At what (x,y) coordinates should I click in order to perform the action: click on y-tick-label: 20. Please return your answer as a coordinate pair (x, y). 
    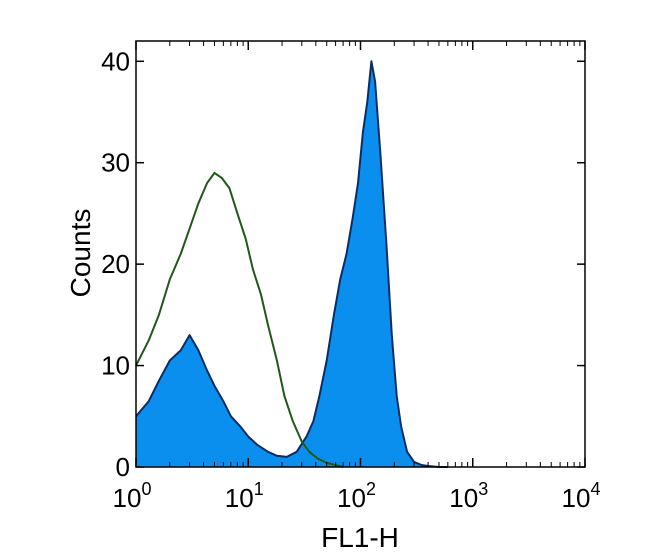
    Looking at the image, I should click on (115, 264).